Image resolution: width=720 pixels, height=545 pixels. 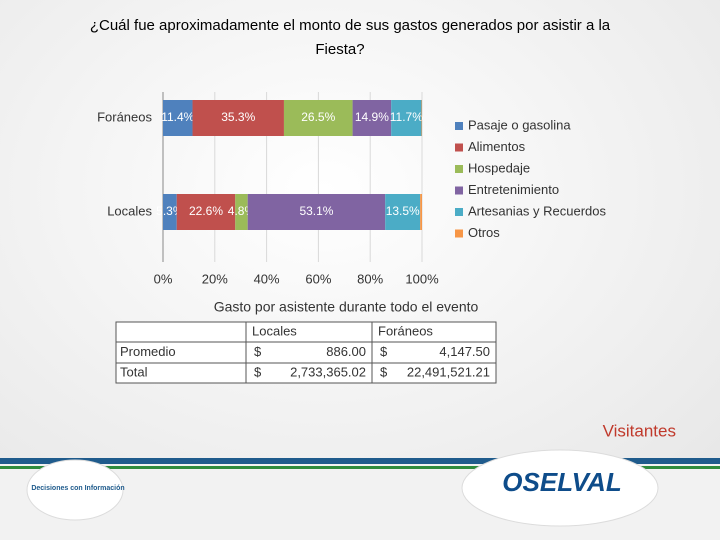 What do you see at coordinates (499, 167) in the screenshot?
I see `legend-label: Hospedaje` at bounding box center [499, 167].